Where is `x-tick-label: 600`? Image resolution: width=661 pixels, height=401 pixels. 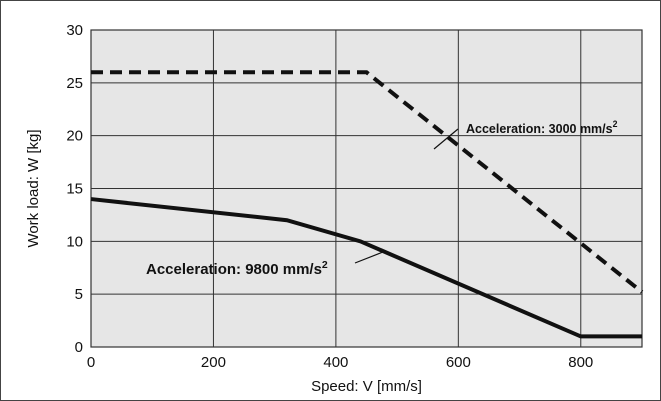 x-tick-label: 600 is located at coordinates (458, 362).